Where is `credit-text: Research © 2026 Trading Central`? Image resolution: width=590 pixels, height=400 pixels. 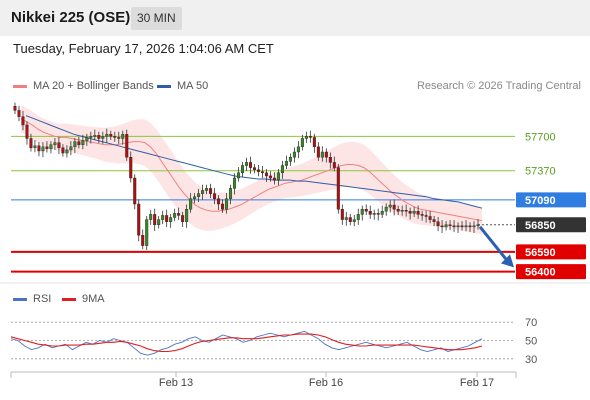 credit-text: Research © 2026 Trading Central is located at coordinates (498, 86).